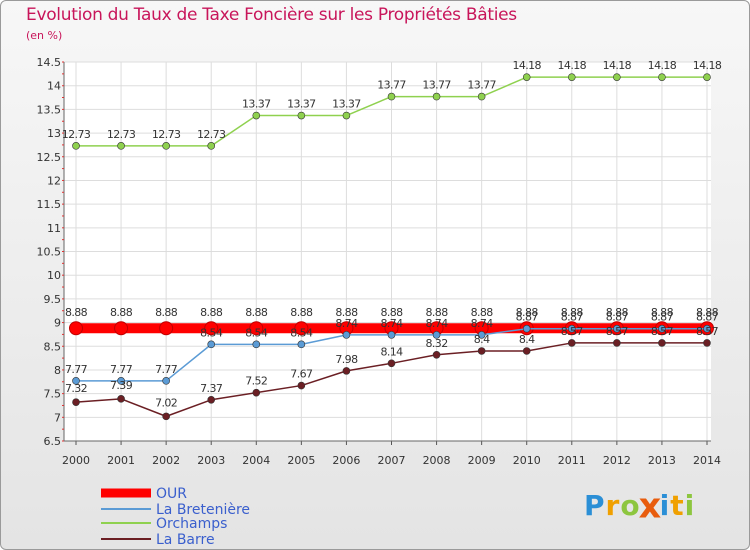 The height and width of the screenshot is (550, 750). What do you see at coordinates (171, 494) in the screenshot?
I see `legend-label: OUR` at bounding box center [171, 494].